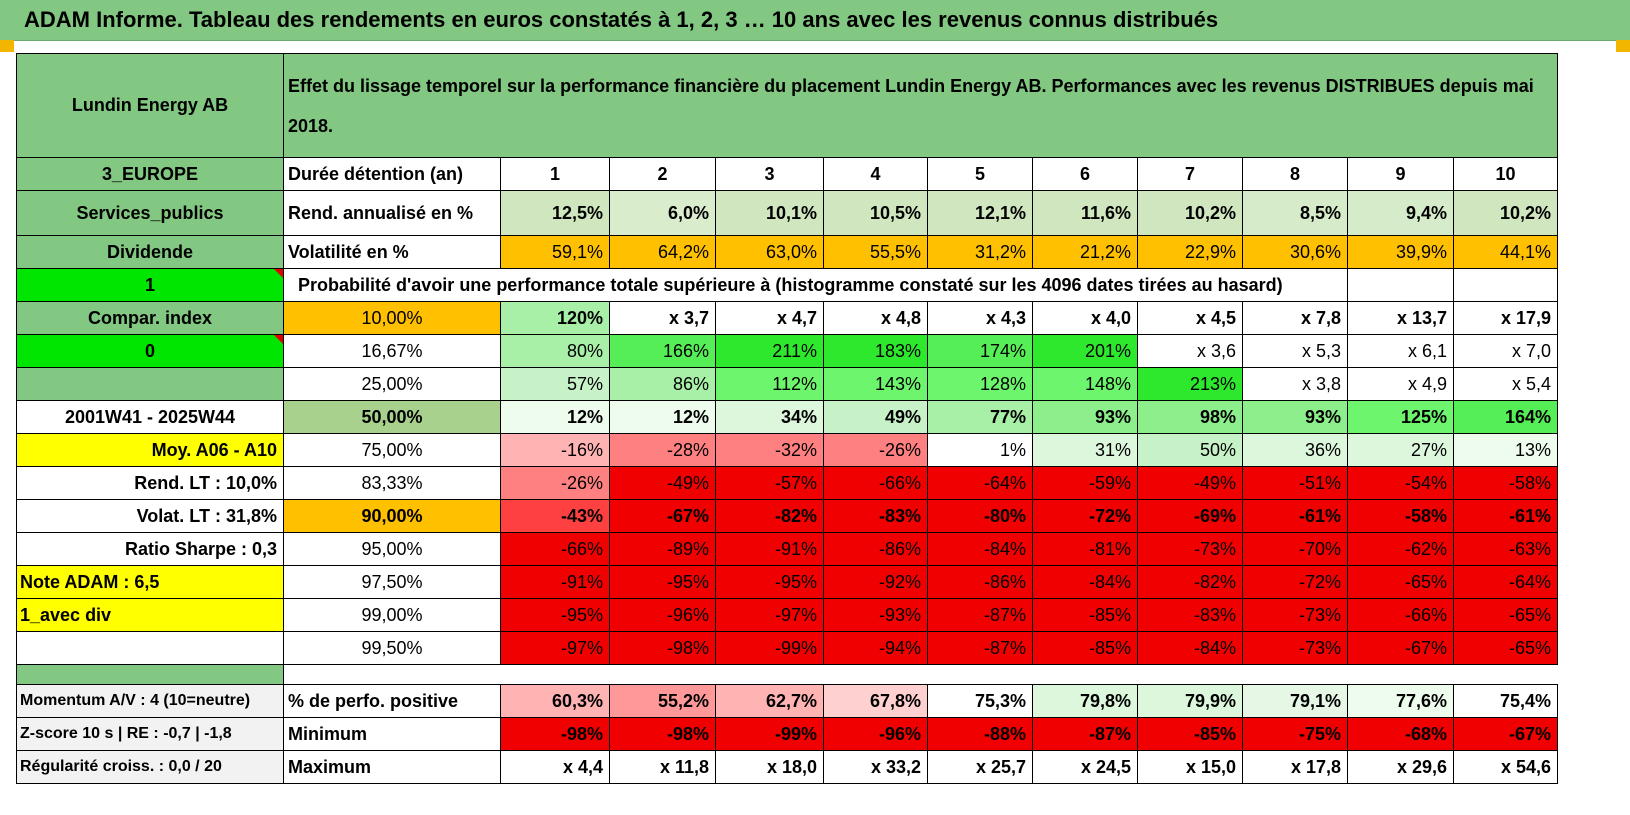 The width and height of the screenshot is (1630, 815). Describe the element at coordinates (1400, 384) in the screenshot. I see `probability-value: x 4,9` at that location.